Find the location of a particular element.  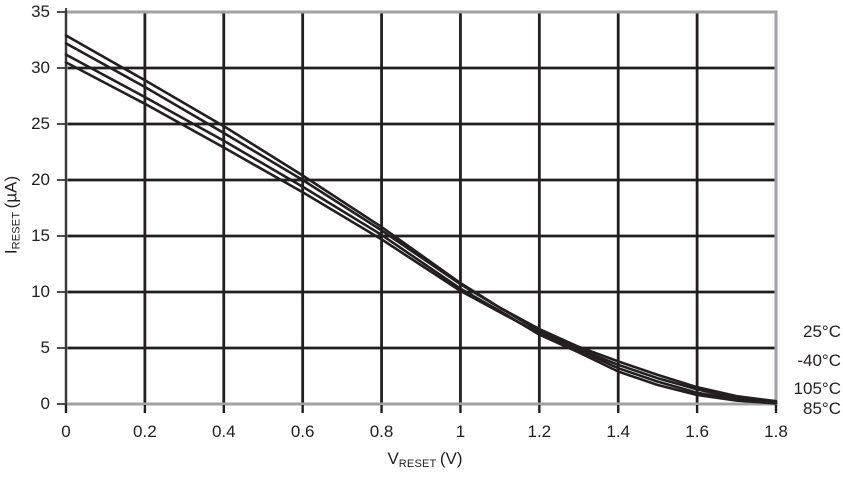

x-tick-label: 0 is located at coordinates (66, 431).